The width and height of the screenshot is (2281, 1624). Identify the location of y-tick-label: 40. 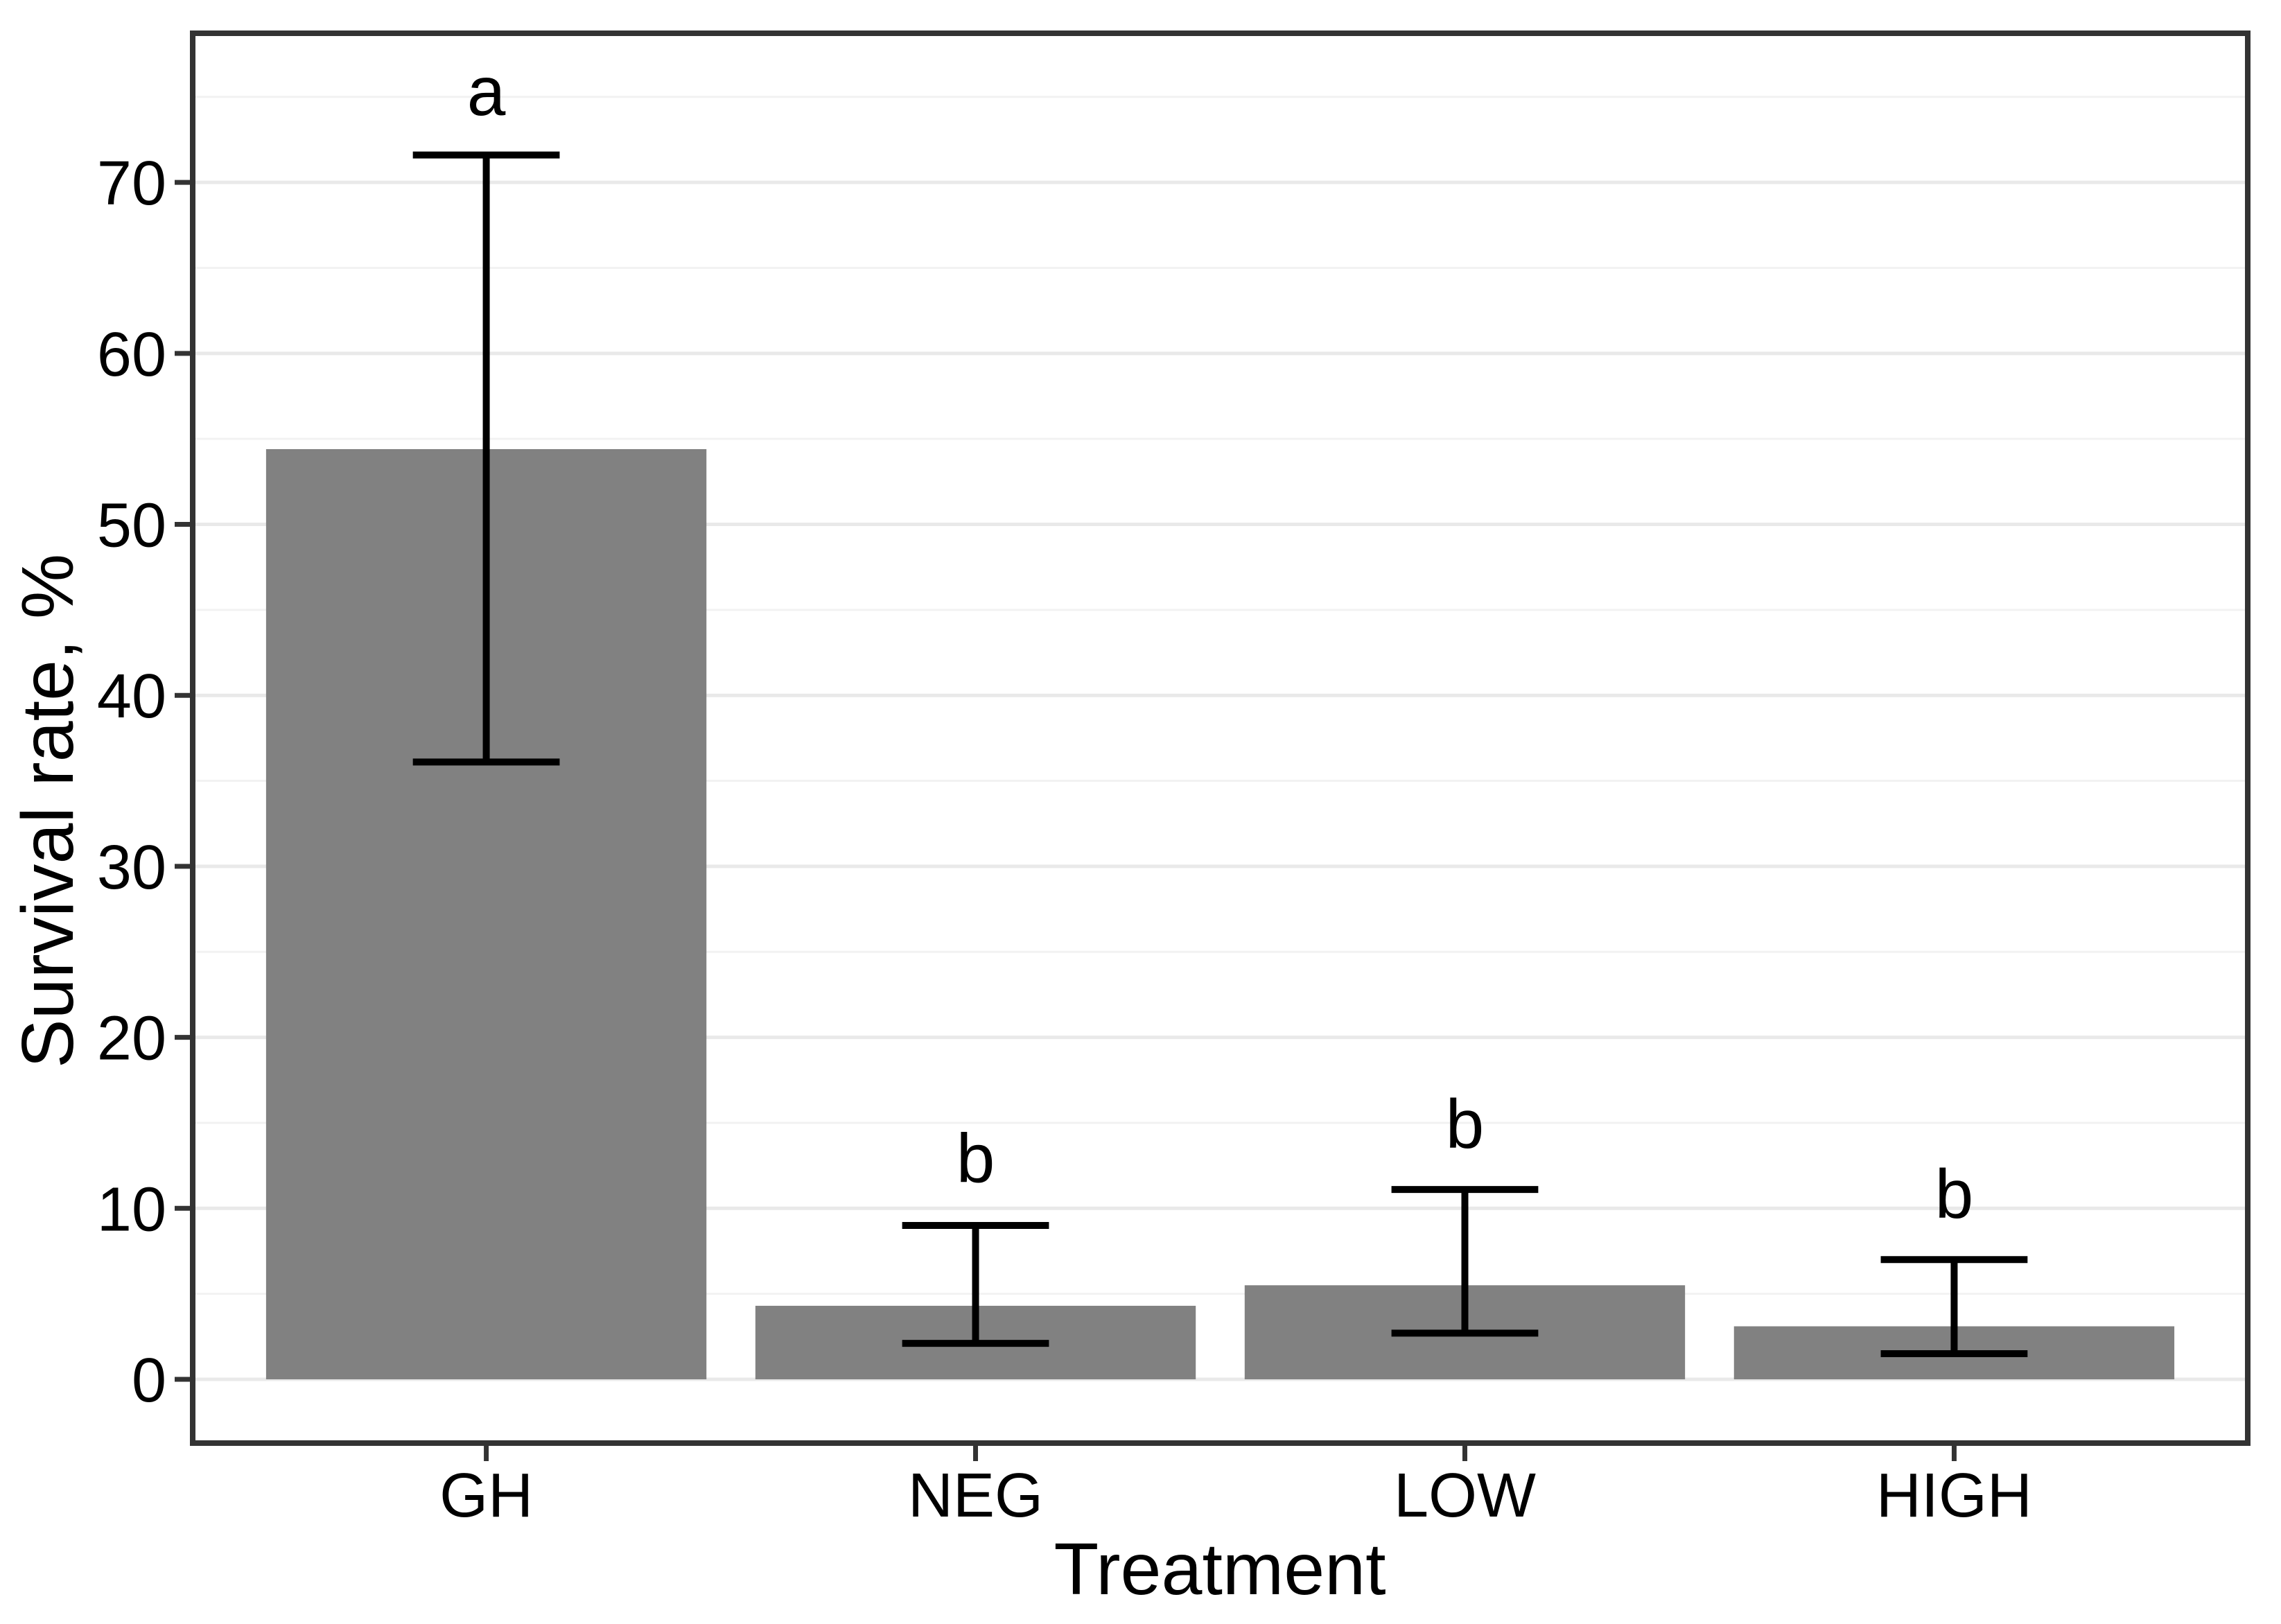
(132, 696).